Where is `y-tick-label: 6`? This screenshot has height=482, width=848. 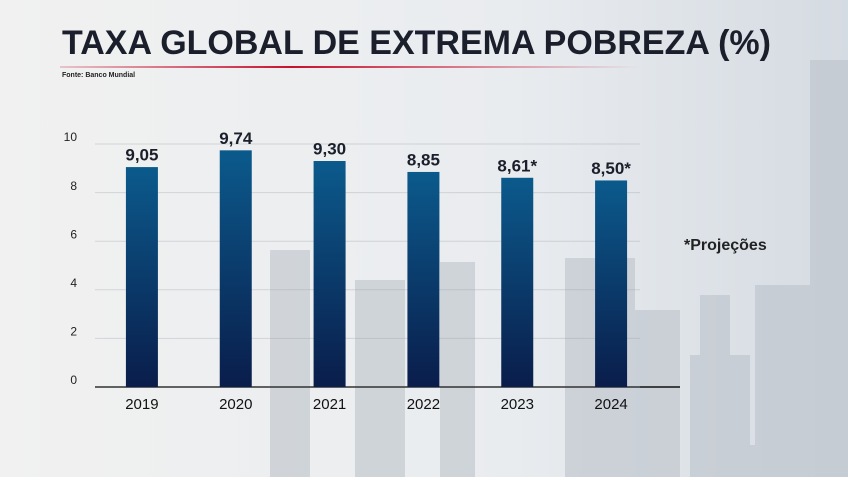 y-tick-label: 6 is located at coordinates (73, 234).